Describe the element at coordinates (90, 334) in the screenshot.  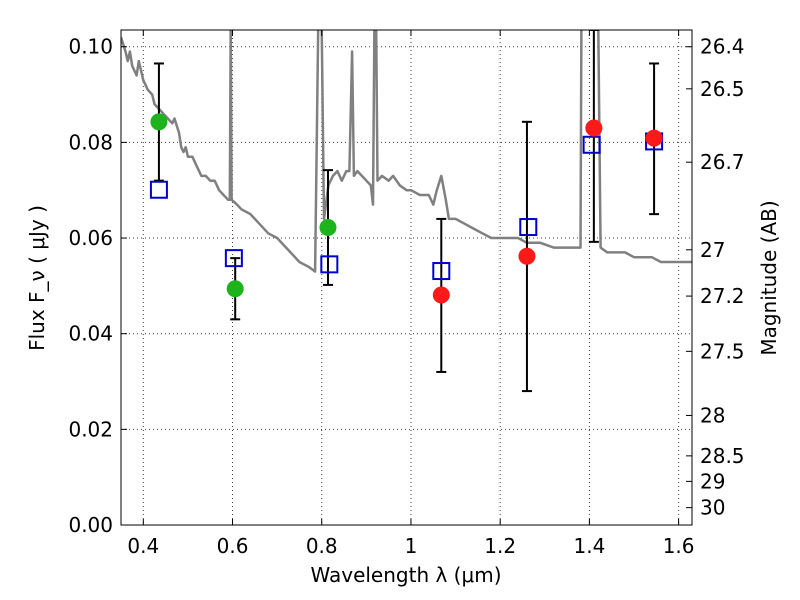
I see `y-tick-label: 0.04` at that location.